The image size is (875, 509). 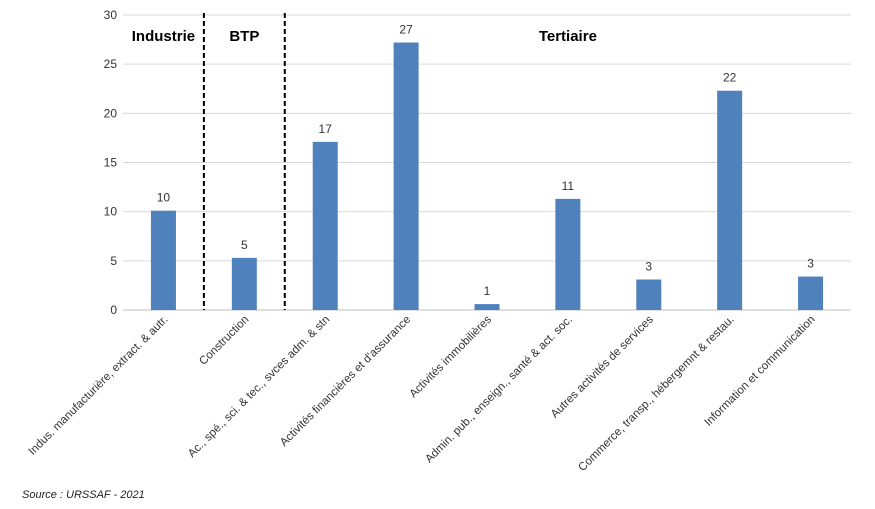 I want to click on y-tick-label: 10, so click(x=111, y=212).